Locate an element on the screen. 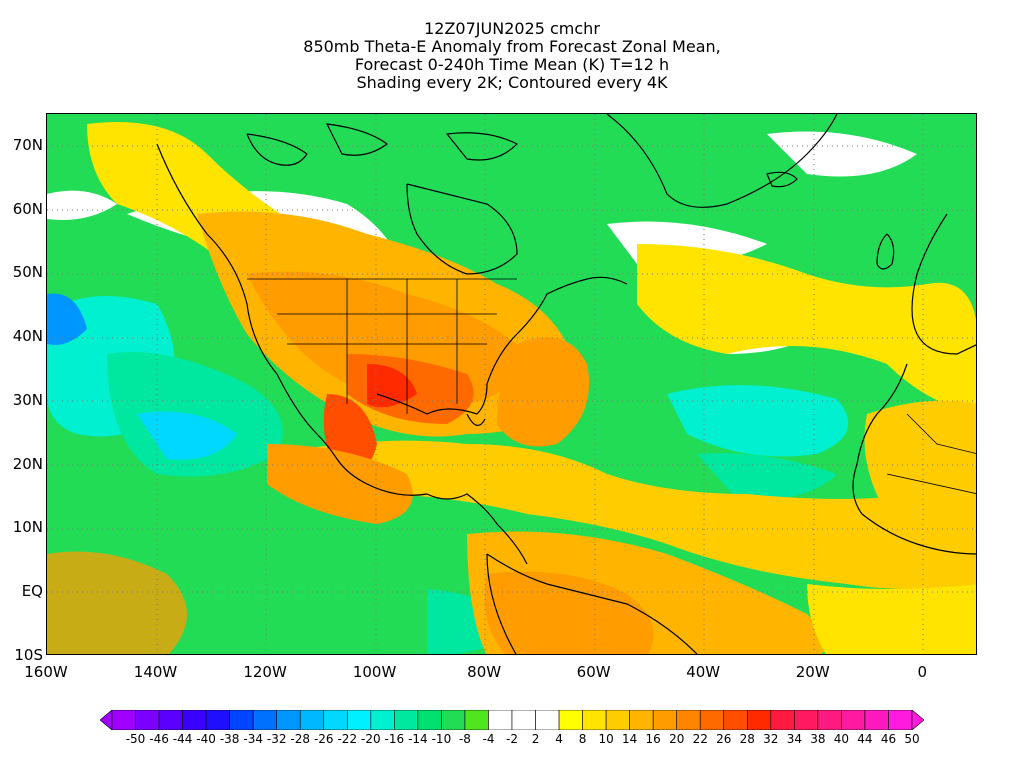  colorbar-tick-label: 10 is located at coordinates (606, 739).